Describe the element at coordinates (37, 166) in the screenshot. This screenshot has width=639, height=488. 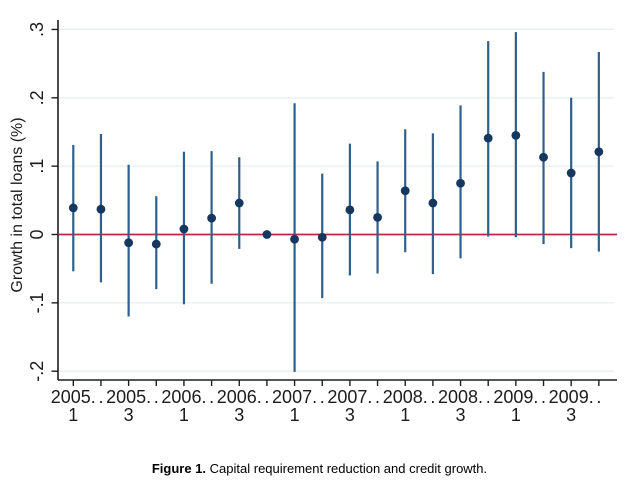
I see `y-axis-tick-label: .1` at that location.